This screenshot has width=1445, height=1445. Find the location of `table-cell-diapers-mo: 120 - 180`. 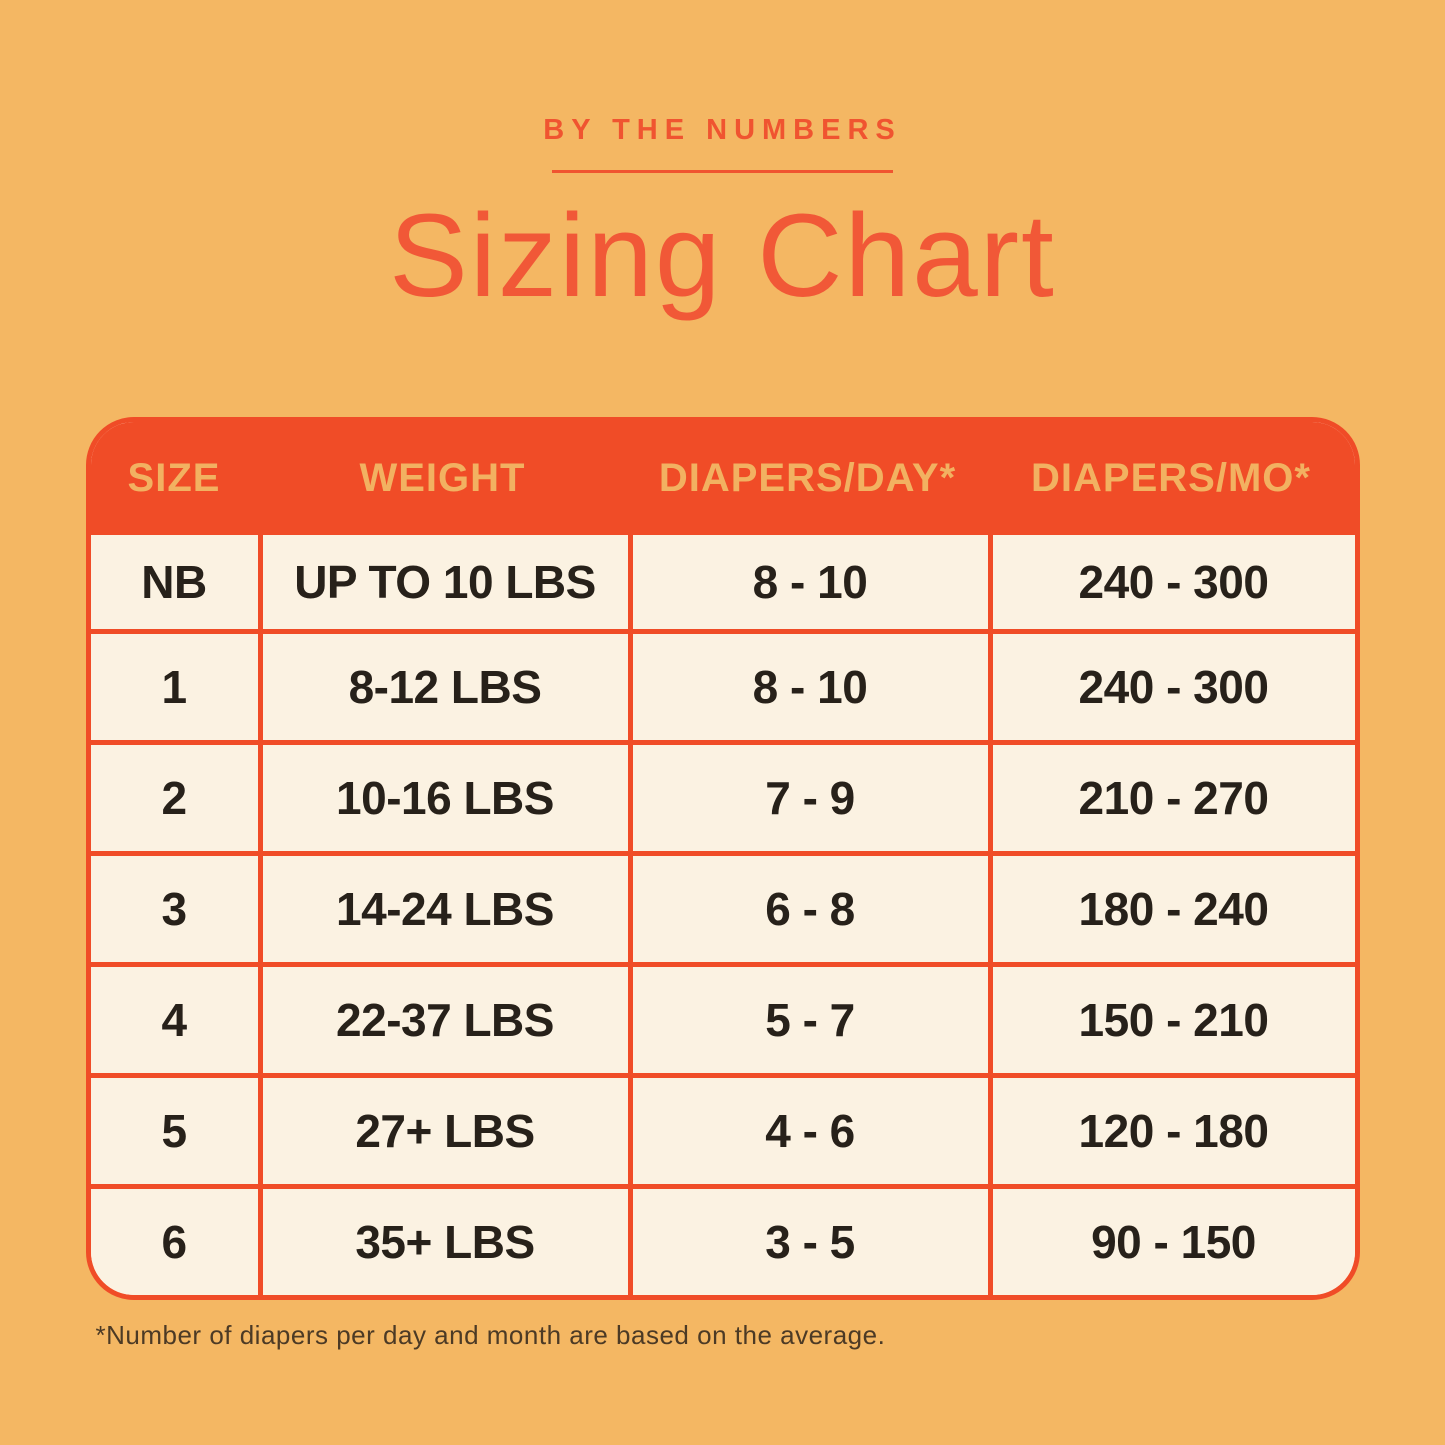

table-cell-diapers-mo: 120 - 180 is located at coordinates (1171, 1131).